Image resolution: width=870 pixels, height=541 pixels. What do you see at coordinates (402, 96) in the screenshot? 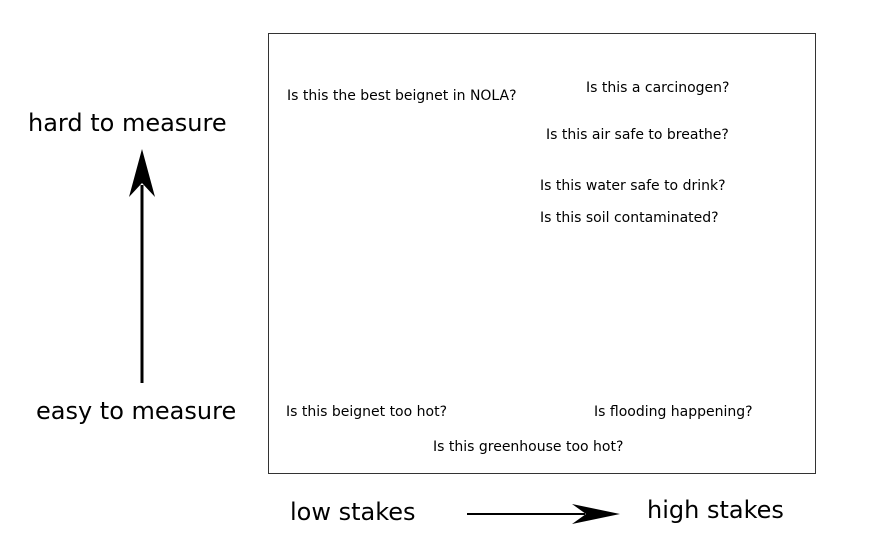
I see `question-best-beignet: Is this the best beignet in NOLA?` at bounding box center [402, 96].